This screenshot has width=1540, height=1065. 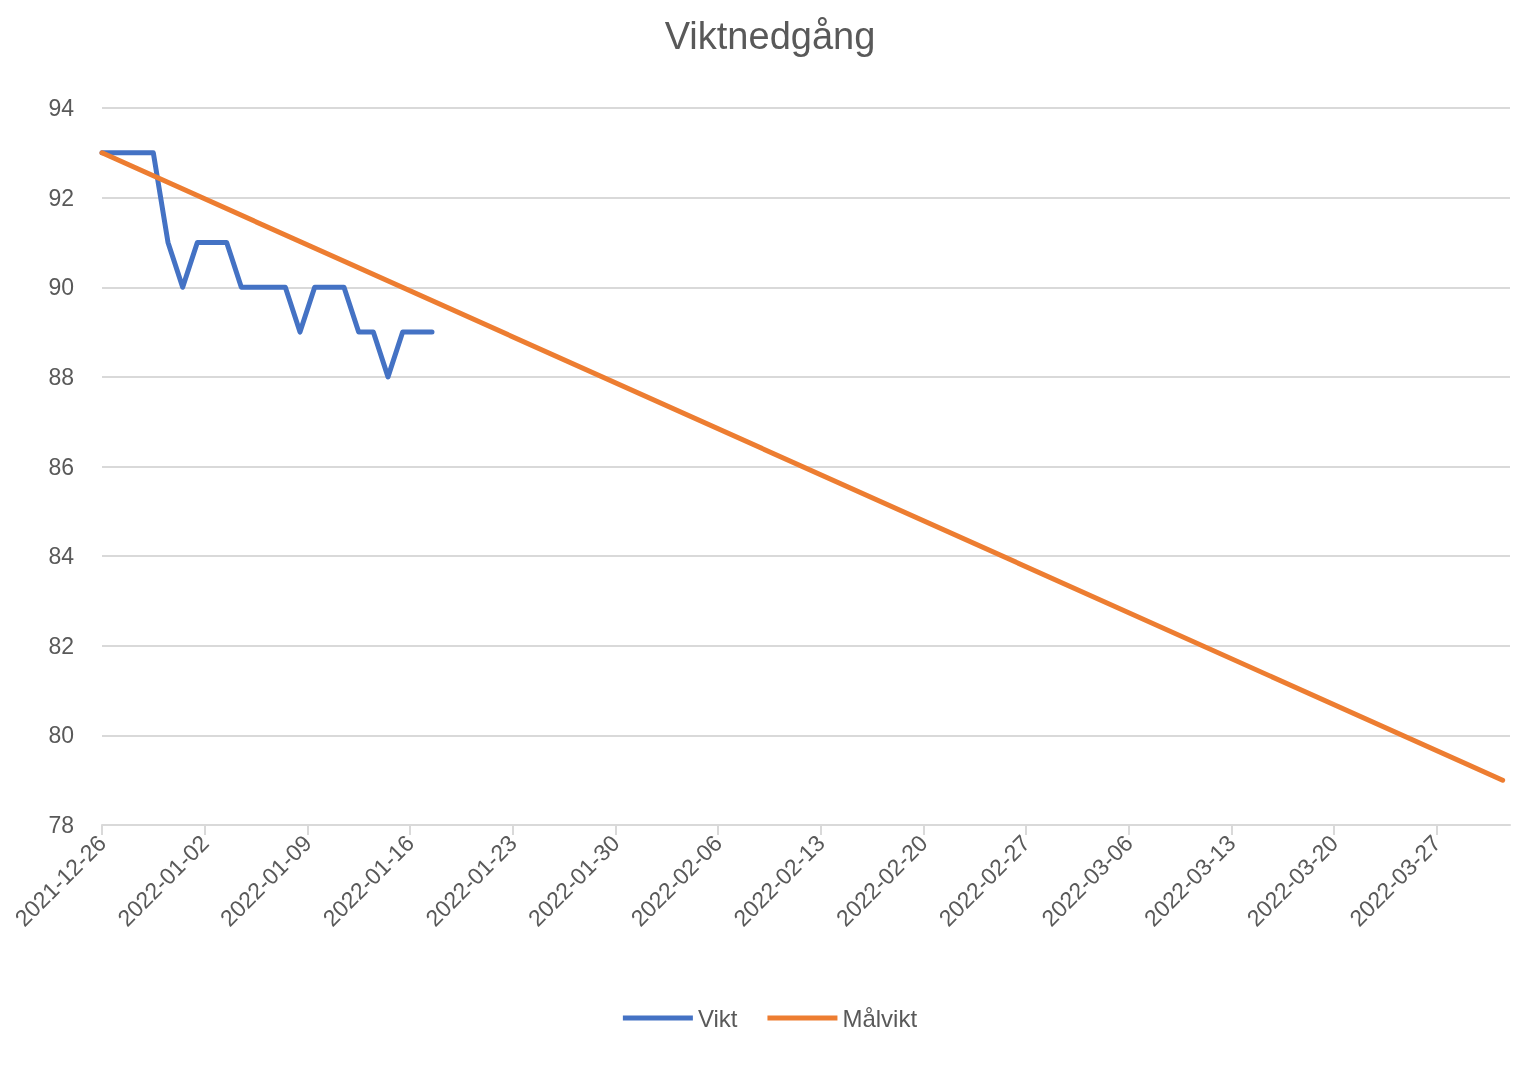 What do you see at coordinates (61, 825) in the screenshot?
I see `y-tick-label: 78` at bounding box center [61, 825].